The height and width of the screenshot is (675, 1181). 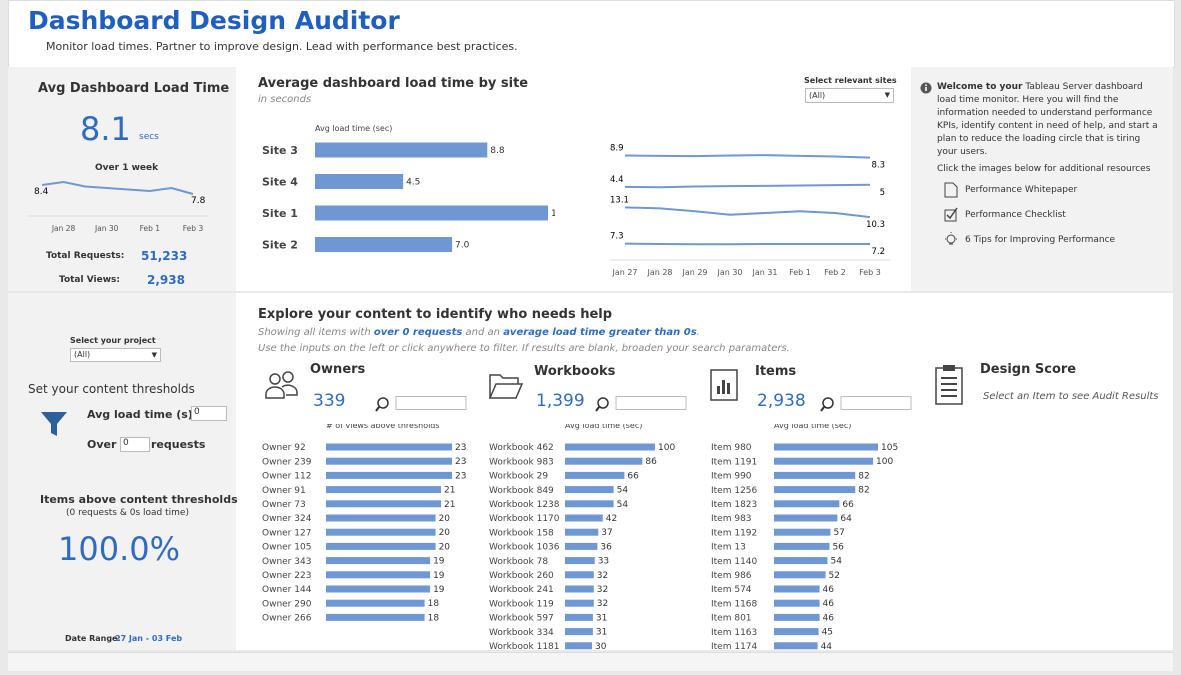 What do you see at coordinates (951, 215) in the screenshot?
I see `check-icon` at bounding box center [951, 215].